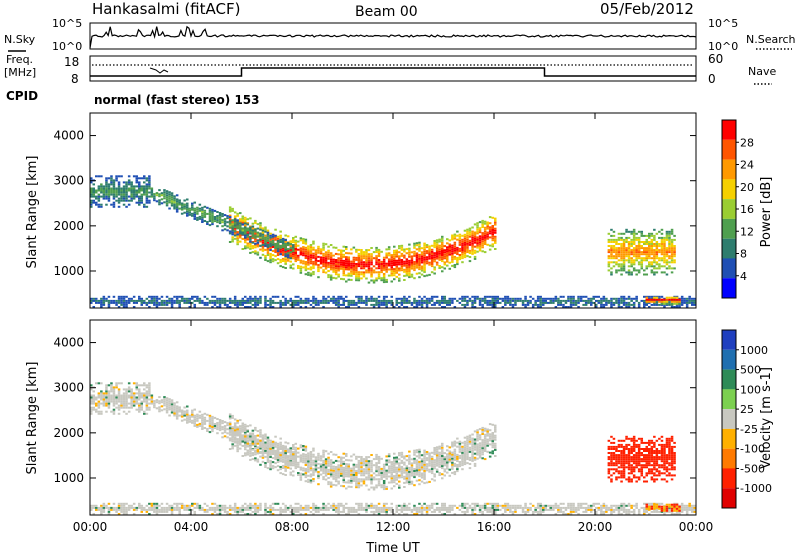  I want to click on power-cell-2038, so click(647, 235).